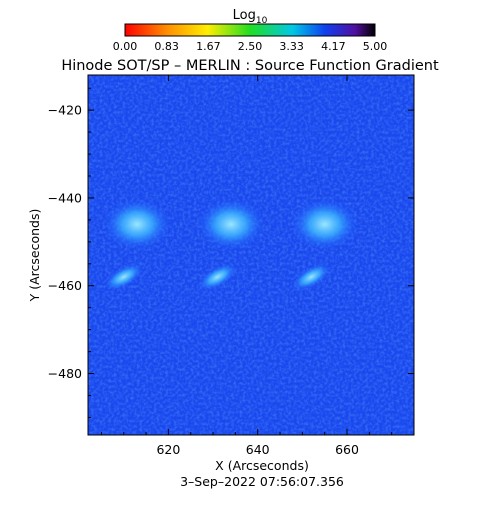  Describe the element at coordinates (262, 465) in the screenshot. I see `x-axis-label: X (Arcseconds)` at that location.